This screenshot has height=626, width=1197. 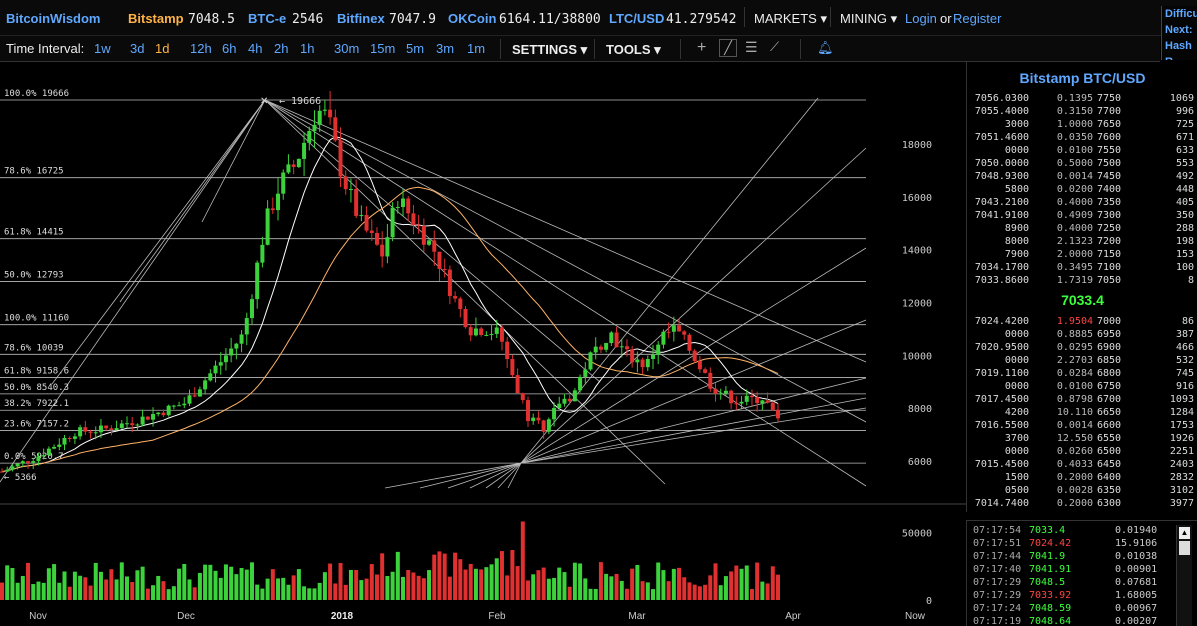 What do you see at coordinates (1074, 347) in the screenshot?
I see `orderbook-amount: 0.0295` at bounding box center [1074, 347].